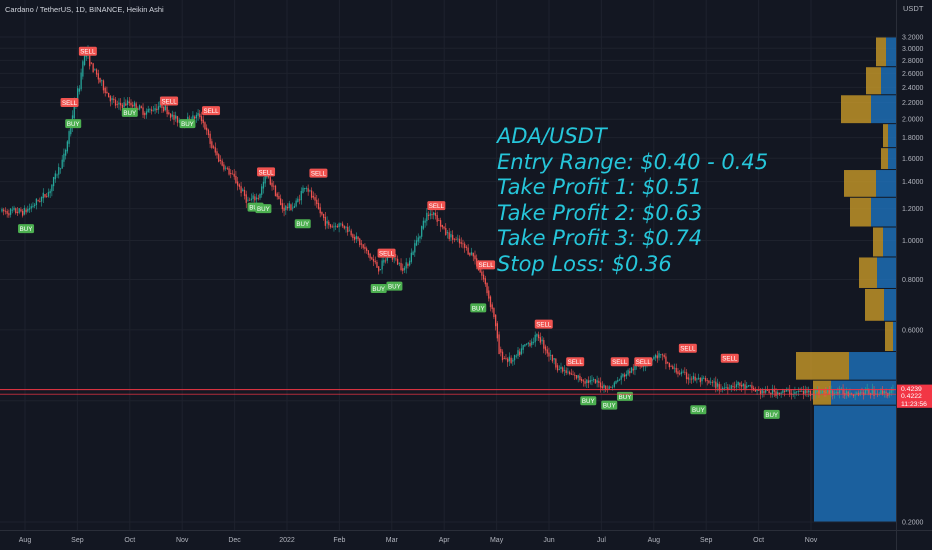  Describe the element at coordinates (913, 523) in the screenshot. I see `y-tick-label: 0.2000` at that location.